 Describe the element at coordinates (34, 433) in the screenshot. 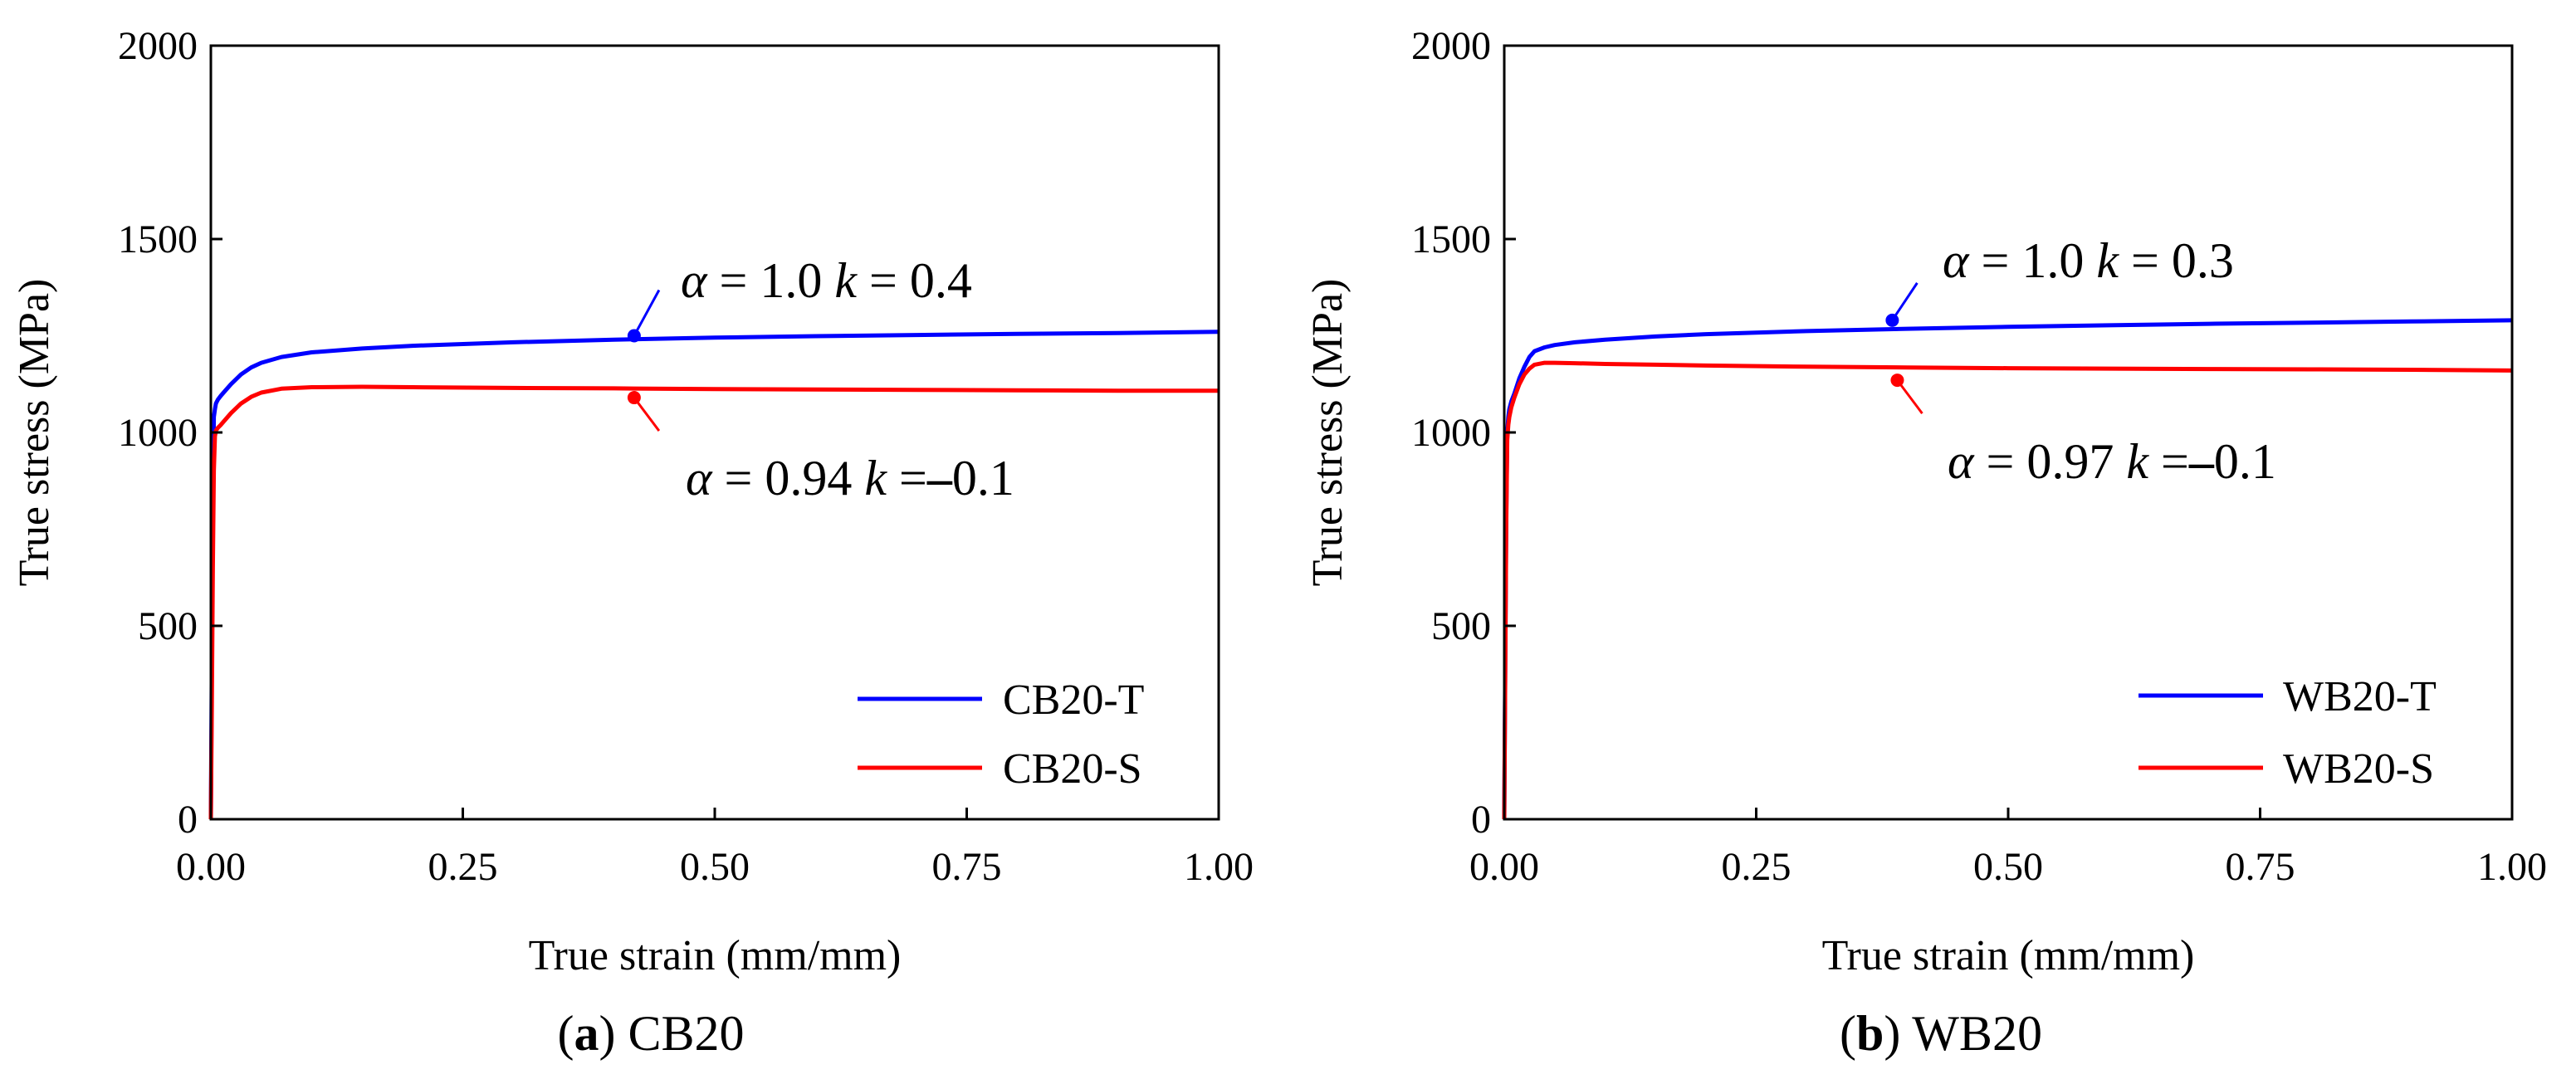

I see `y-axis-label-a: True stress (MPa)` at that location.